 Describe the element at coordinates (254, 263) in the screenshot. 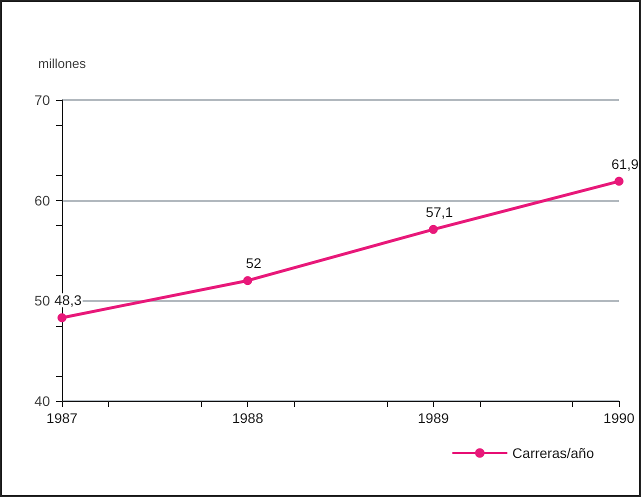

I see `data-label: 52` at that location.